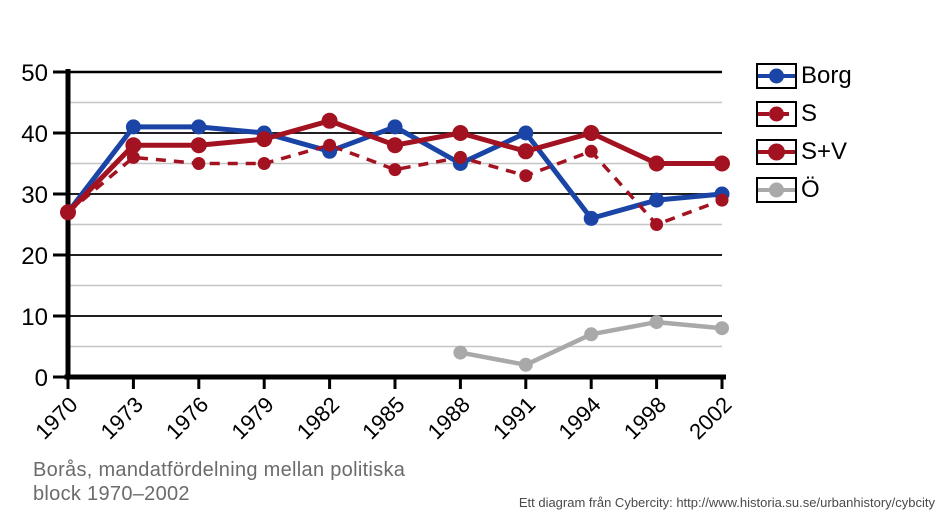 The width and height of the screenshot is (938, 521). I want to click on legend-item-s: S, so click(804, 114).